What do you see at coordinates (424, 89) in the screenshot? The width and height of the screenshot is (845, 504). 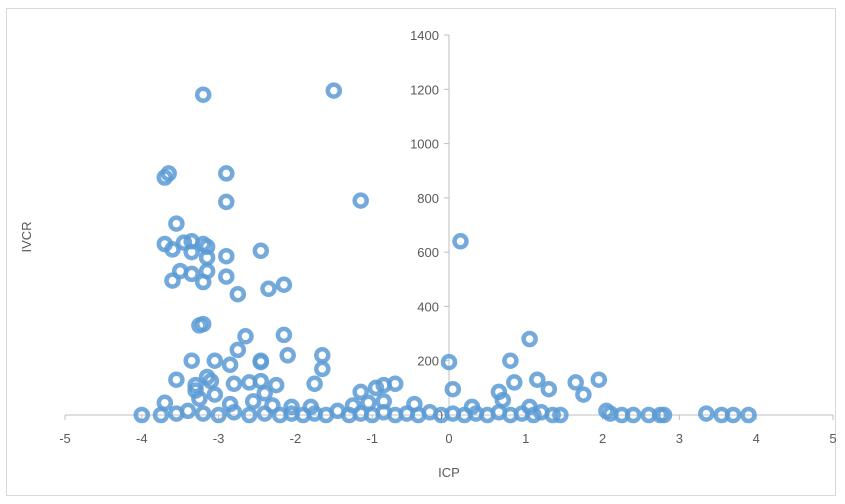 I see `y-tick-label: 1200` at bounding box center [424, 89].